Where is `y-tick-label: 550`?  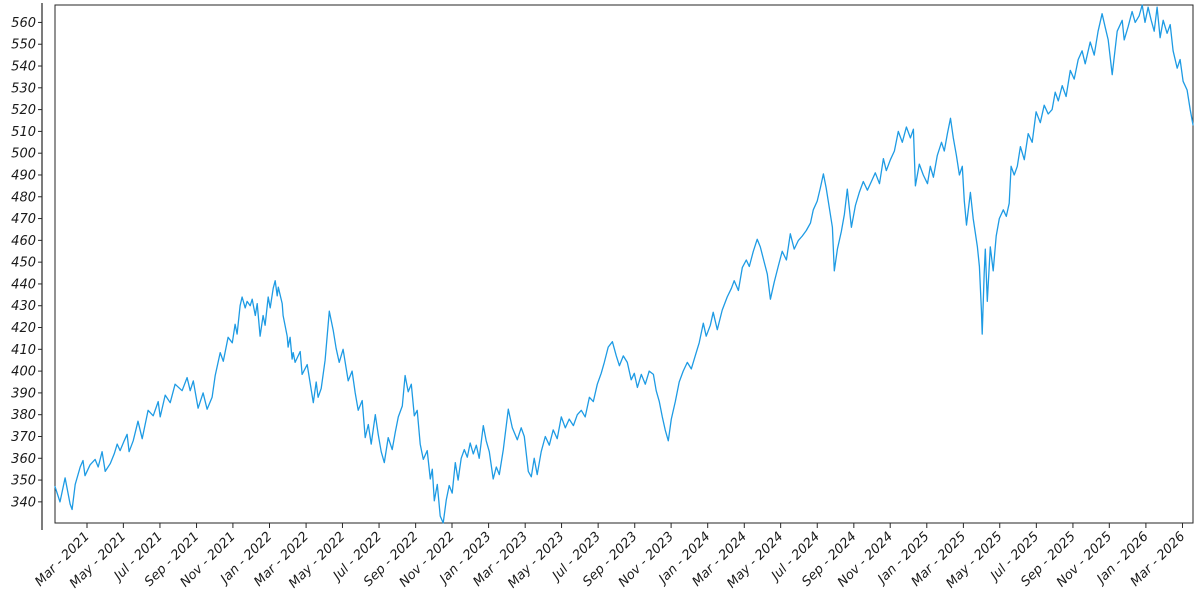 y-tick-label: 550 is located at coordinates (23, 45).